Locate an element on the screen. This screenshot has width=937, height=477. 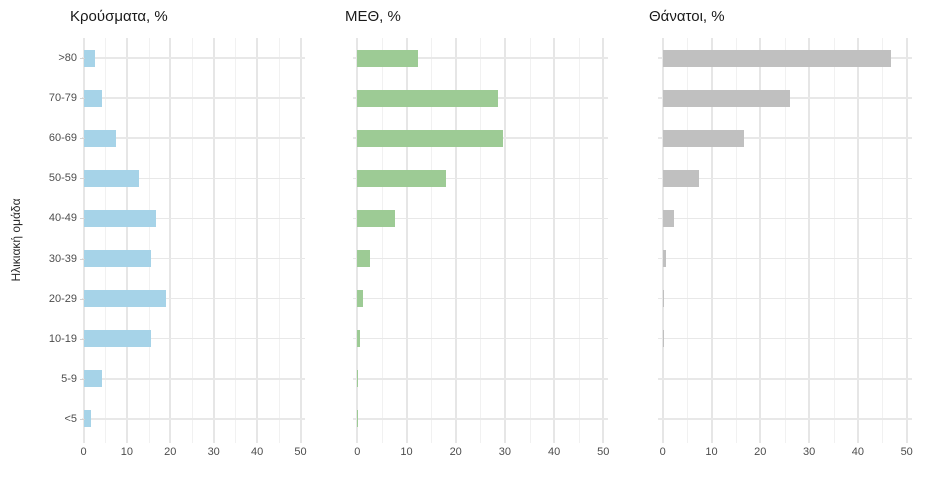
age-group-label: 50-59 is located at coordinates (62, 178).